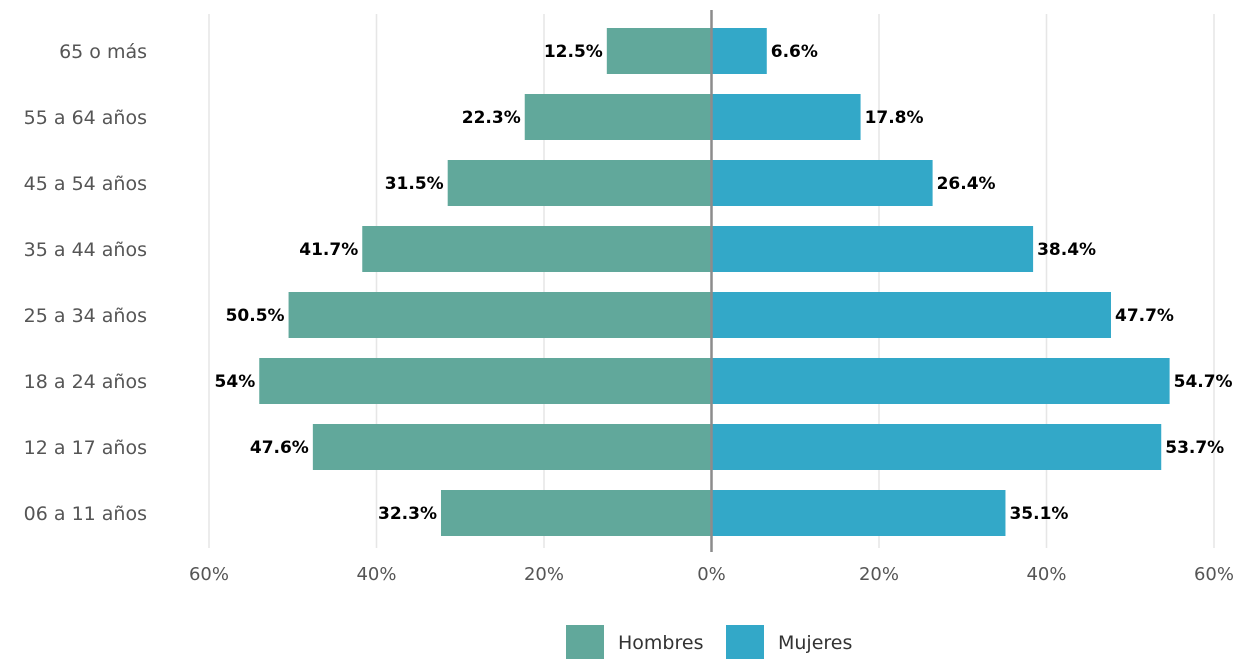  I want to click on x-tick-label: 0%, so click(711, 574).